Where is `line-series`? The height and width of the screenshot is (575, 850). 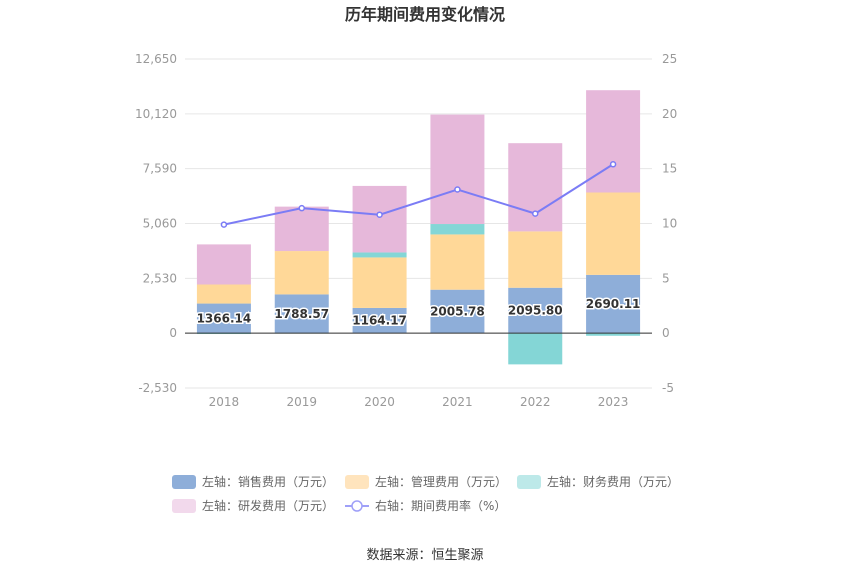 line-series is located at coordinates (418, 194).